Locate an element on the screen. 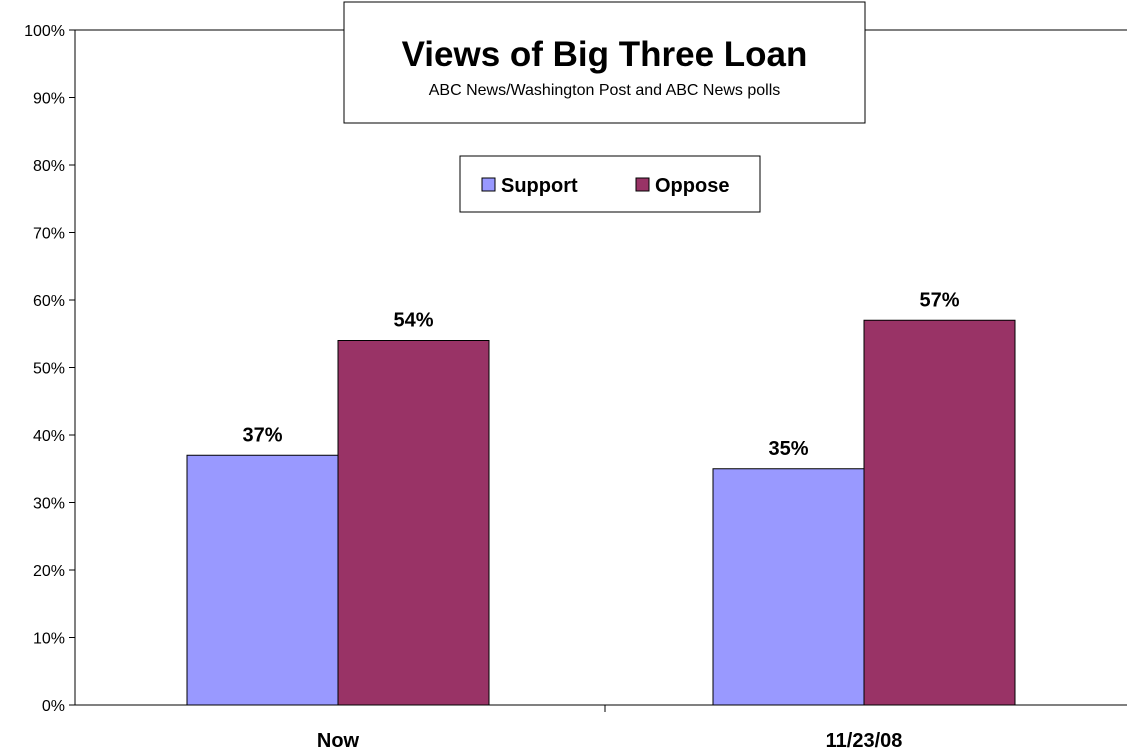  y-tick-label: 30% is located at coordinates (49, 504).